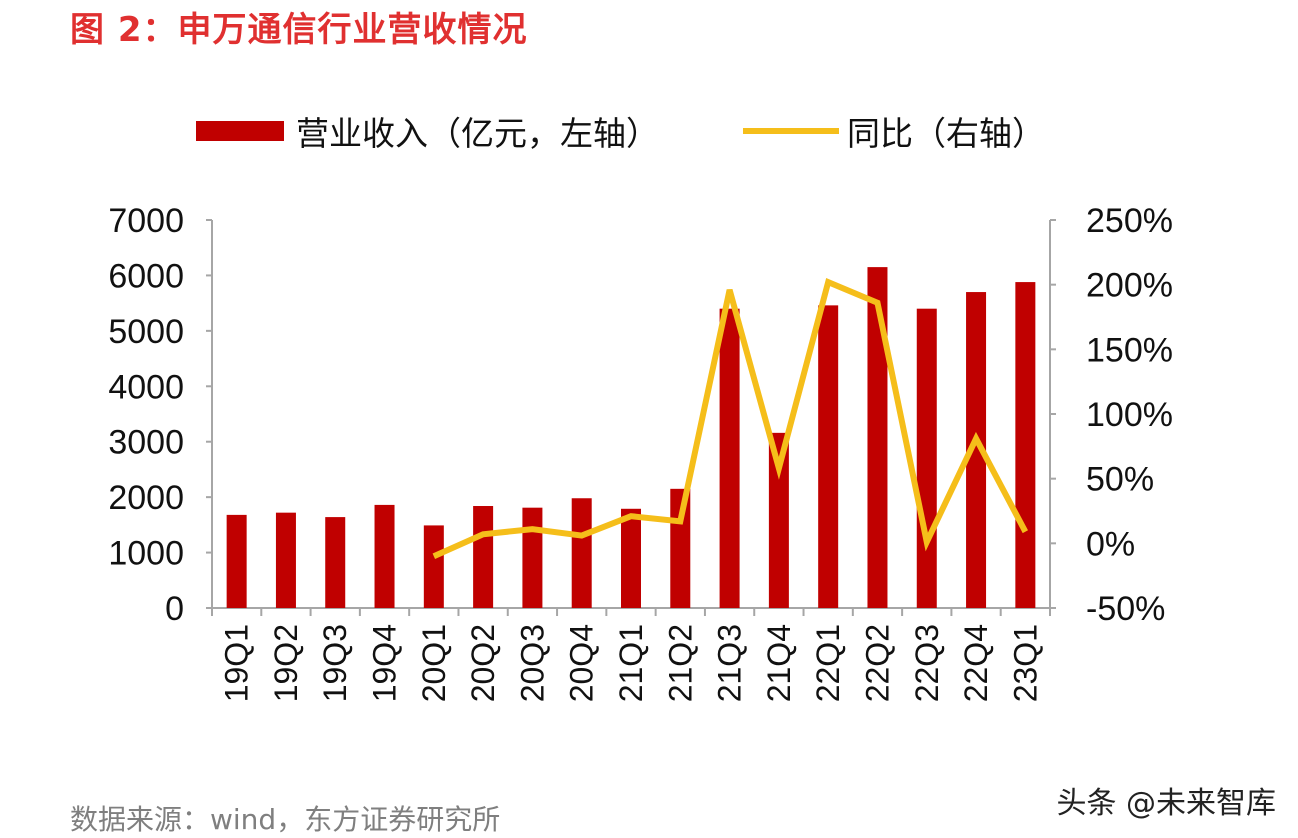 This screenshot has width=1298, height=838. What do you see at coordinates (146, 498) in the screenshot?
I see `left-tick-label: 2000` at bounding box center [146, 498].